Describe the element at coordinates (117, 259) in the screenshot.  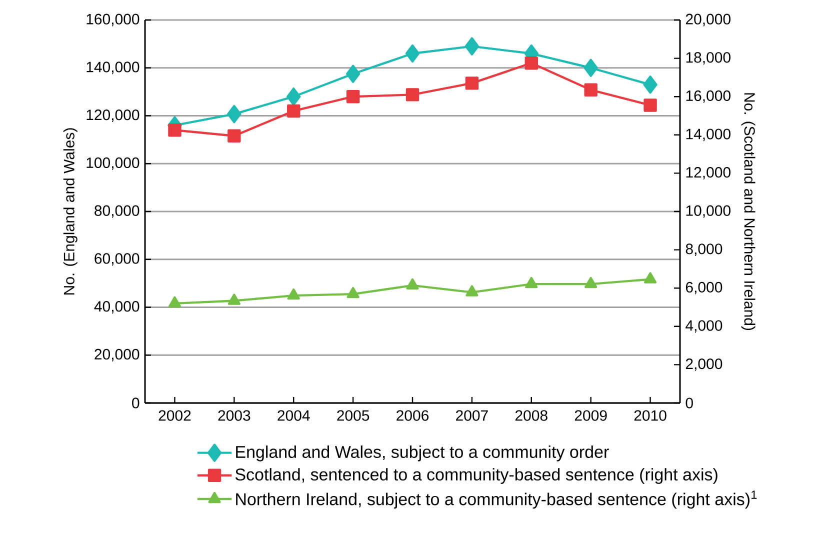
I see `y-tick-label: 60,000` at that location.